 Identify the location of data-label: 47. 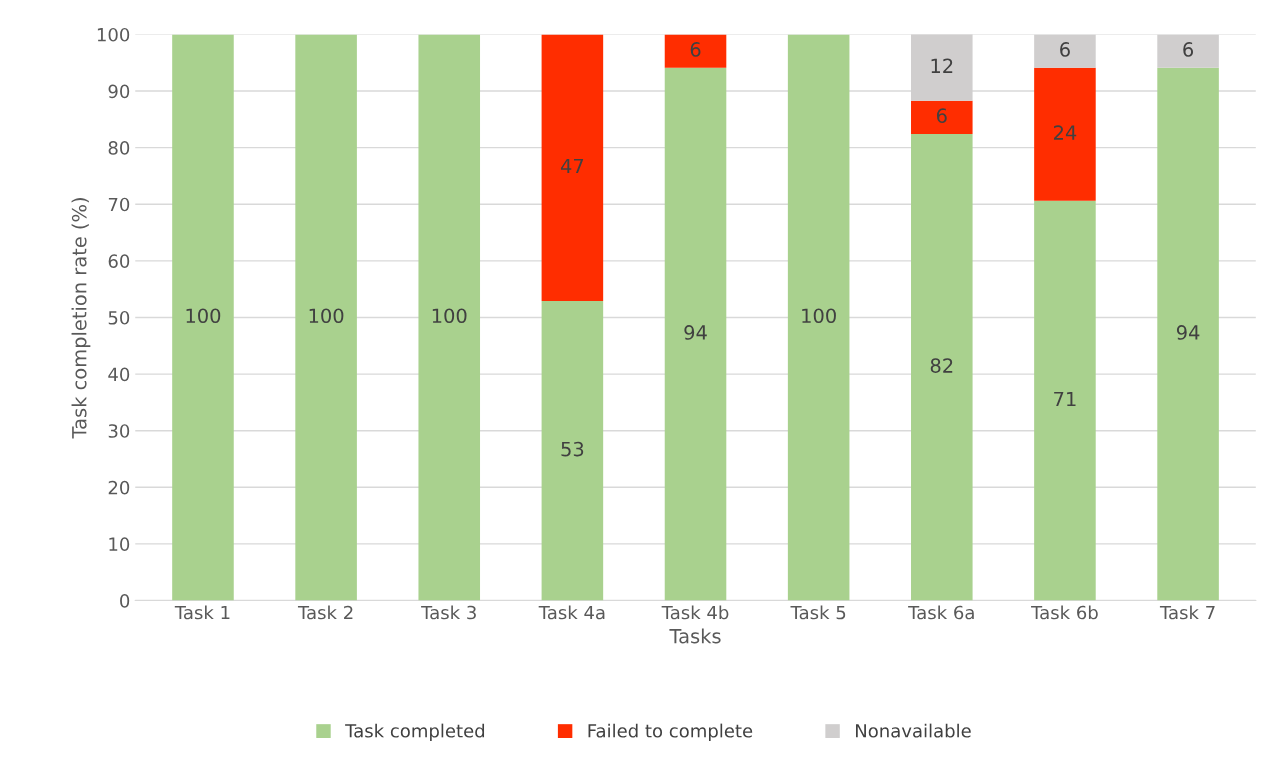
(572, 166).